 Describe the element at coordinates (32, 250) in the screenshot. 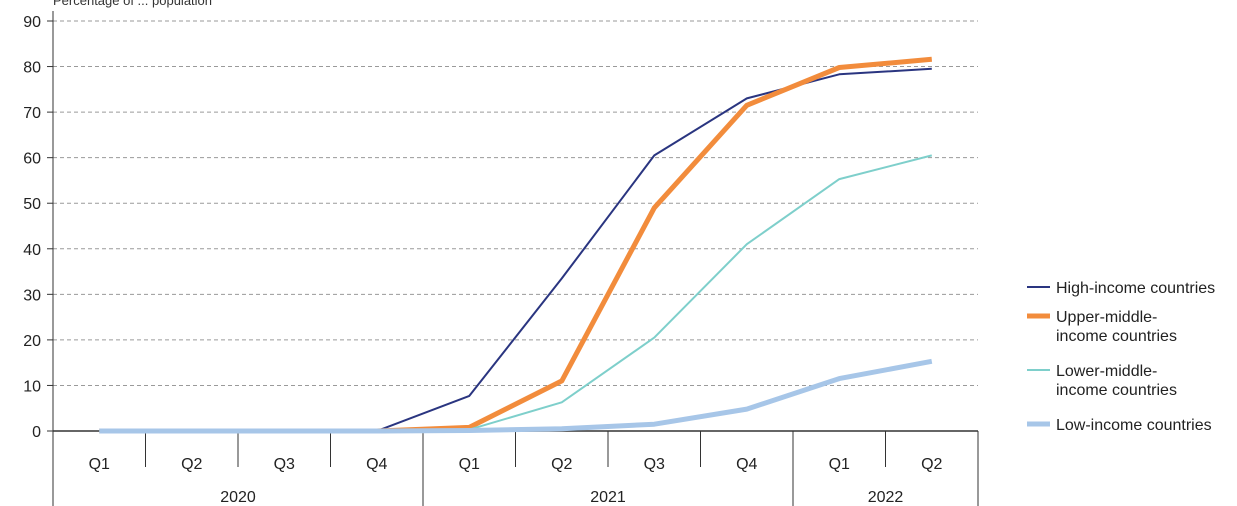

I see `y-tick-label: 40` at that location.